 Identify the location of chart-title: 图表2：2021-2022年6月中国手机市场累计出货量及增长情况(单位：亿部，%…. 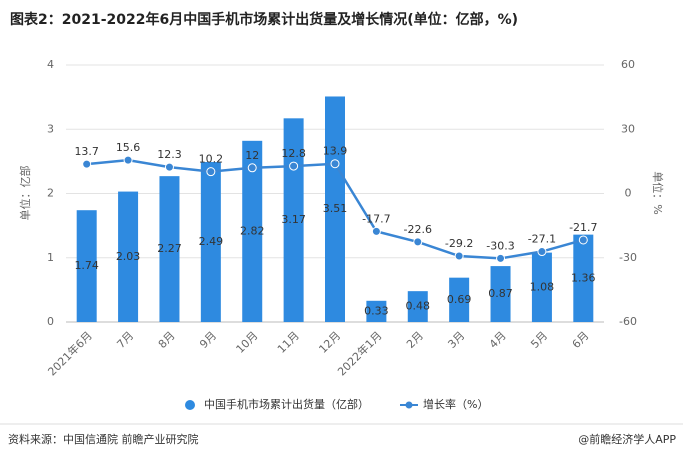
(264, 19).